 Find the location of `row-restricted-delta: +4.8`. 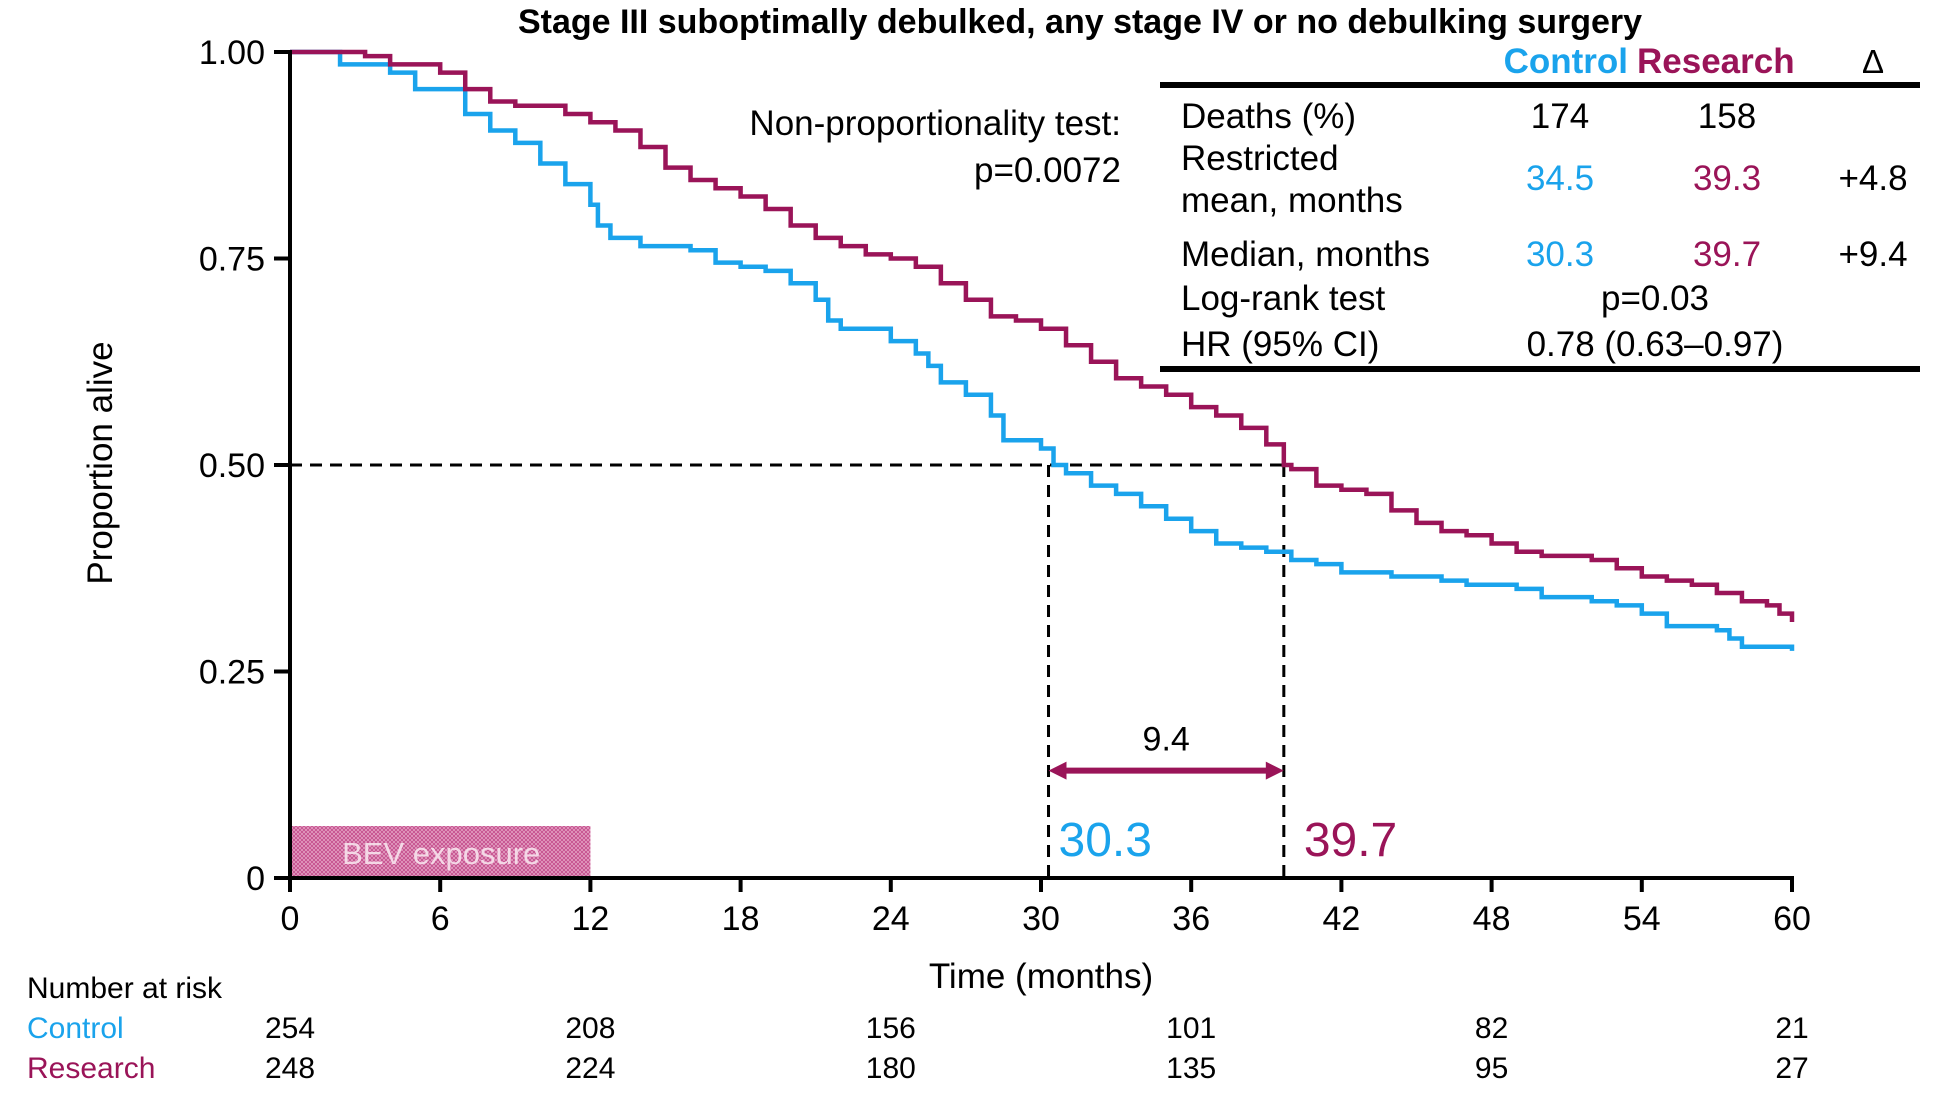

row-restricted-delta: +4.8 is located at coordinates (1872, 178).